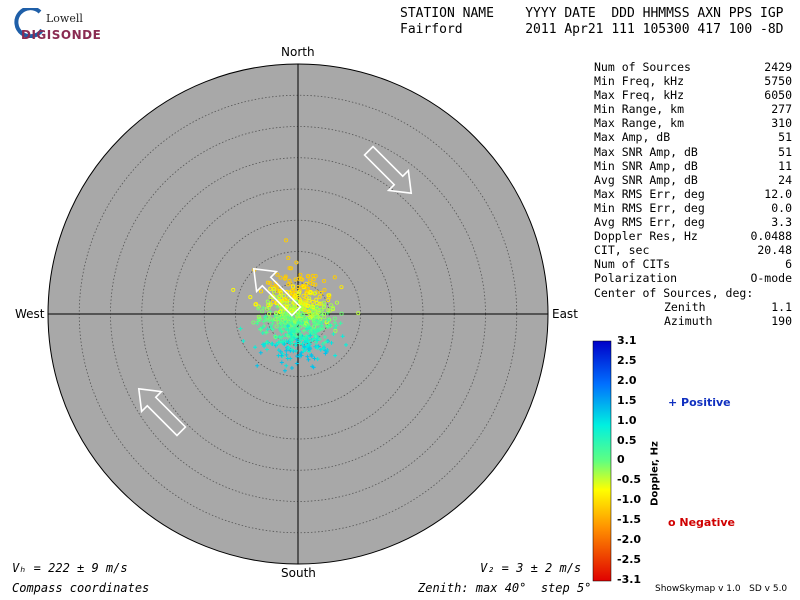  What do you see at coordinates (646, 236) in the screenshot?
I see `stat-label: Doppler Res, Hz` at bounding box center [646, 236].